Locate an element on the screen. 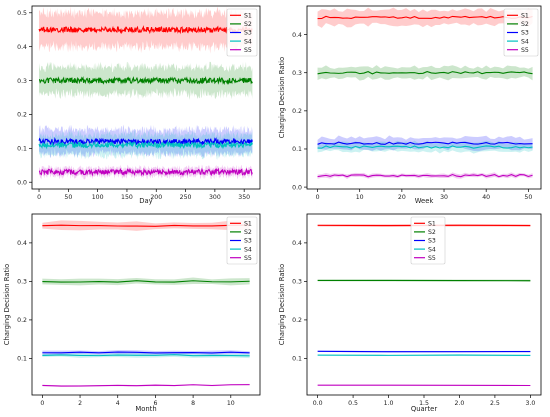 Image resolution: width=550 pixels, height=417 pixels. y-tick-label: 0.5 is located at coordinates (22, 13).